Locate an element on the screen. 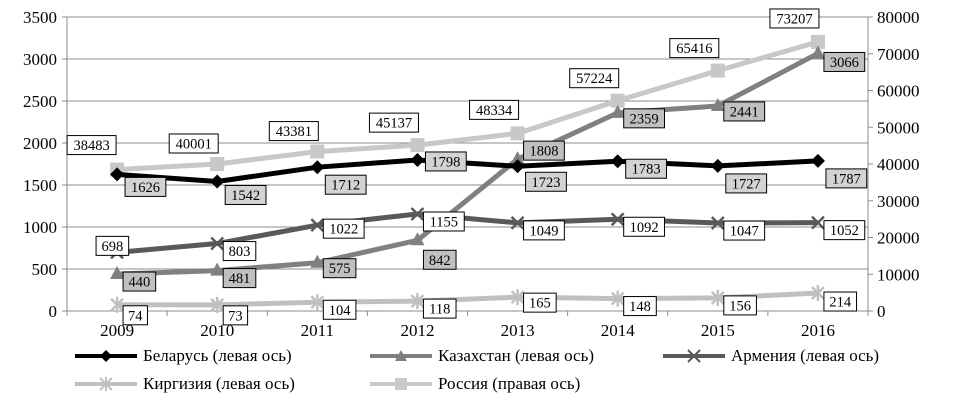 The image size is (955, 403). svg-text: 2359 is located at coordinates (644, 119).